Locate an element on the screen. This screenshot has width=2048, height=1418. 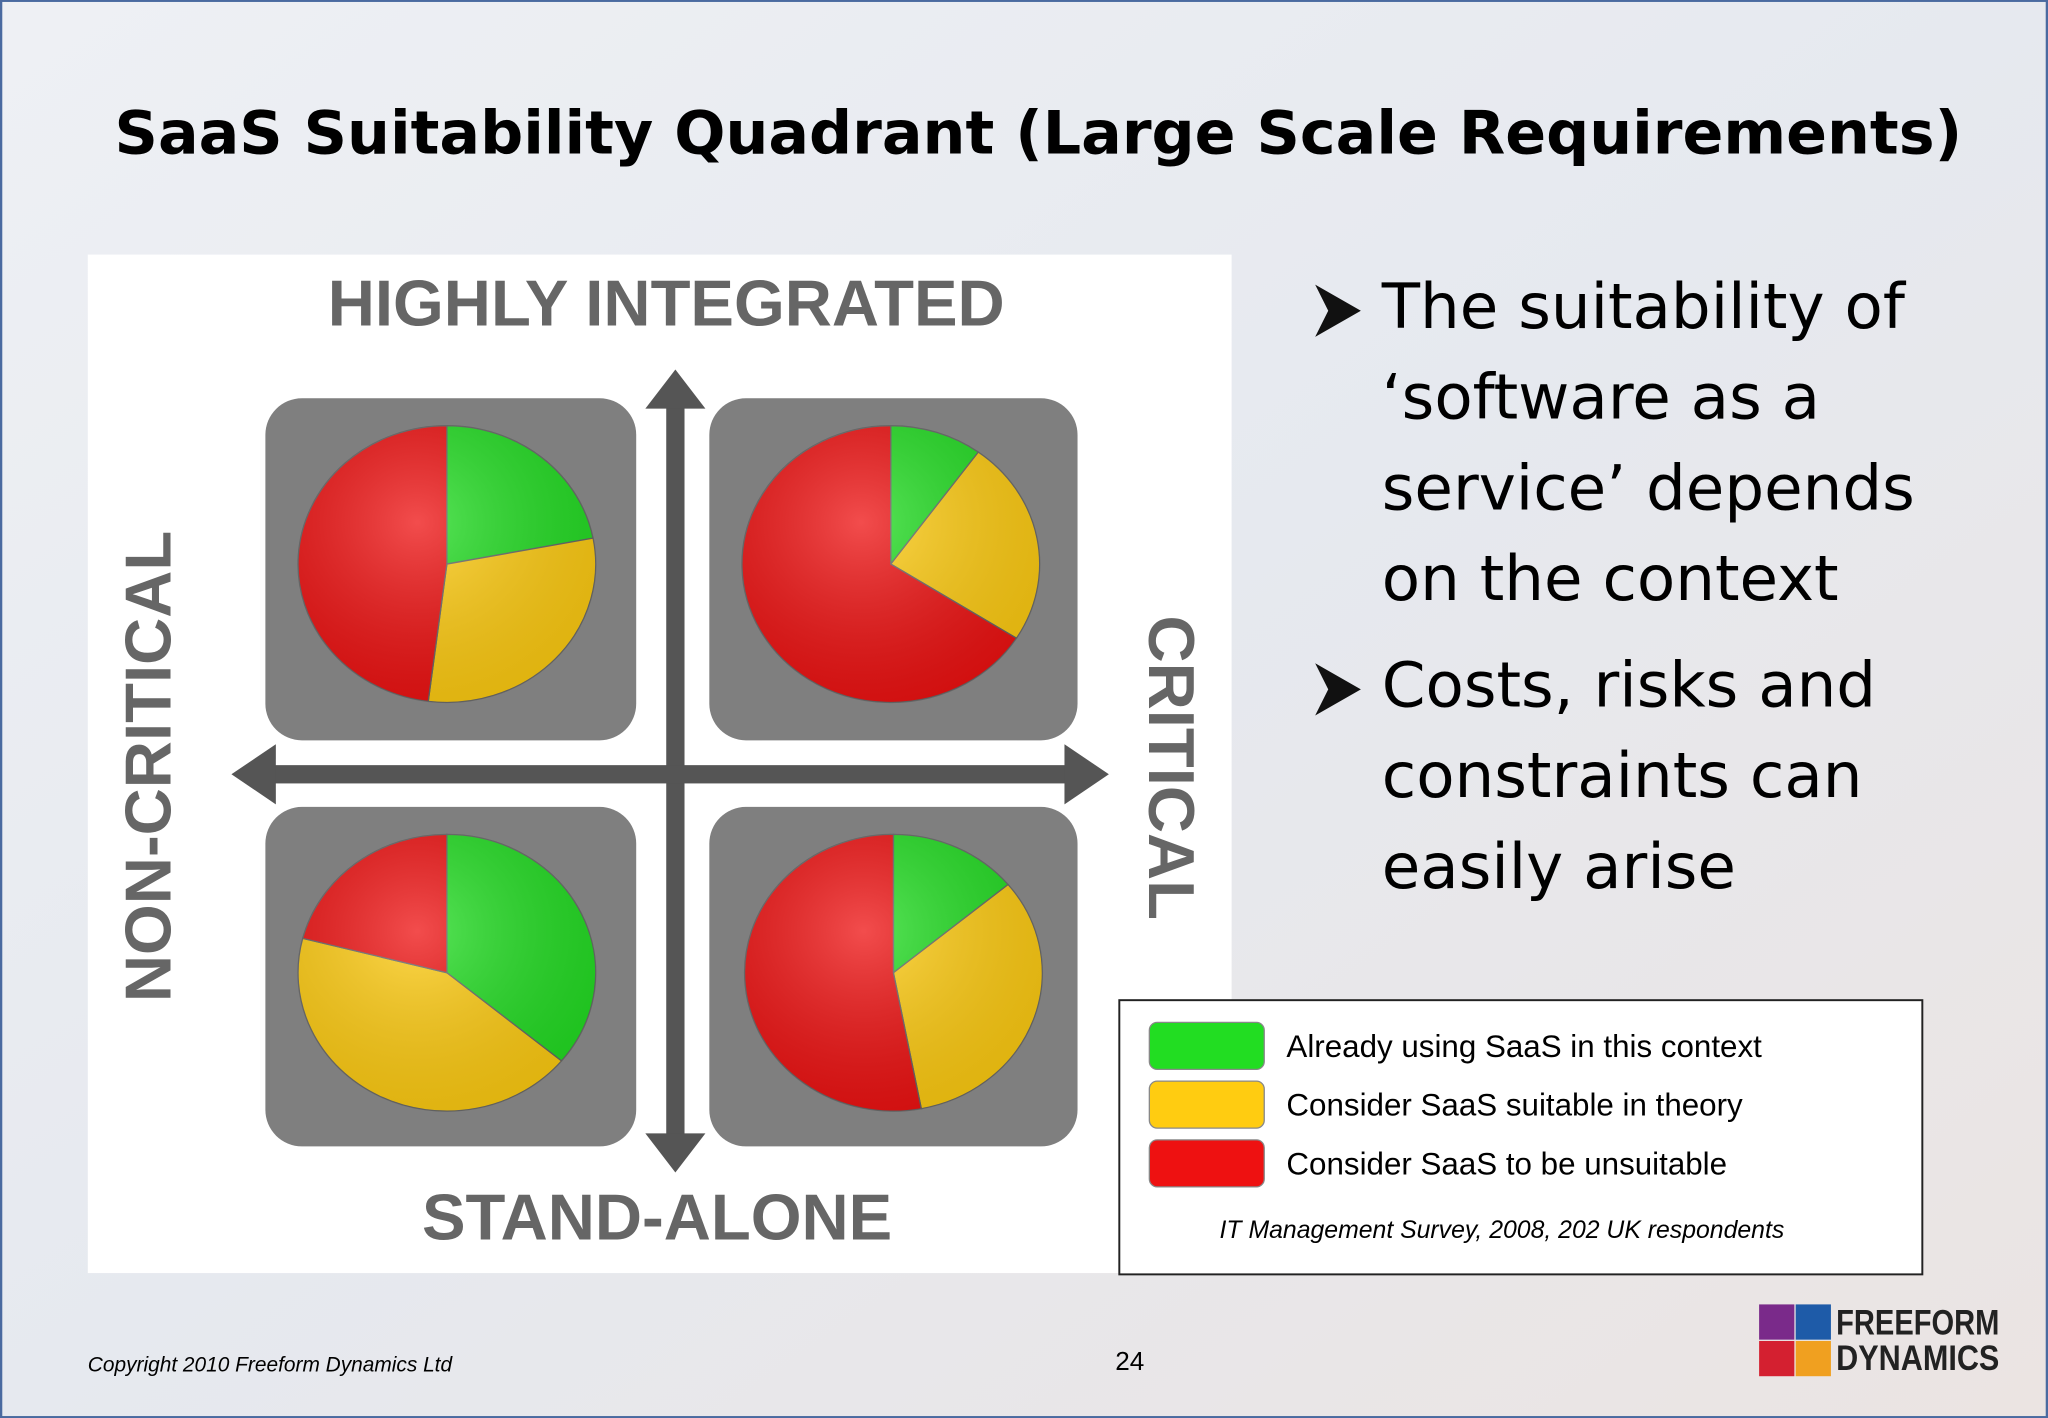
copyright: Copyright 2010 Freeform Dynamics Ltd is located at coordinates (271, 1364).